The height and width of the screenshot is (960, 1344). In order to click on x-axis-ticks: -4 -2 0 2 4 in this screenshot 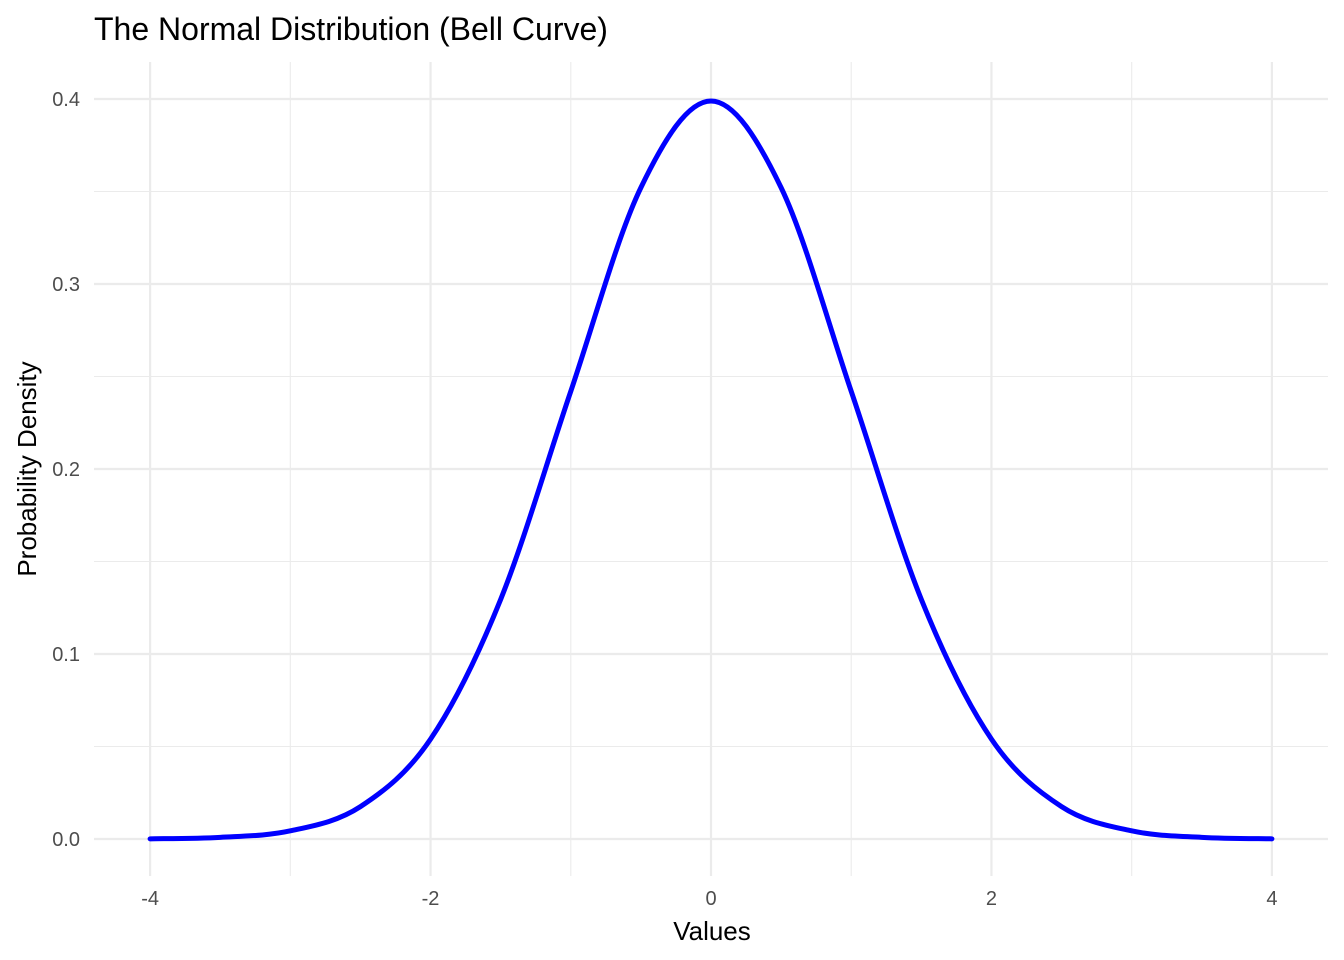, I will do `click(709, 899)`.